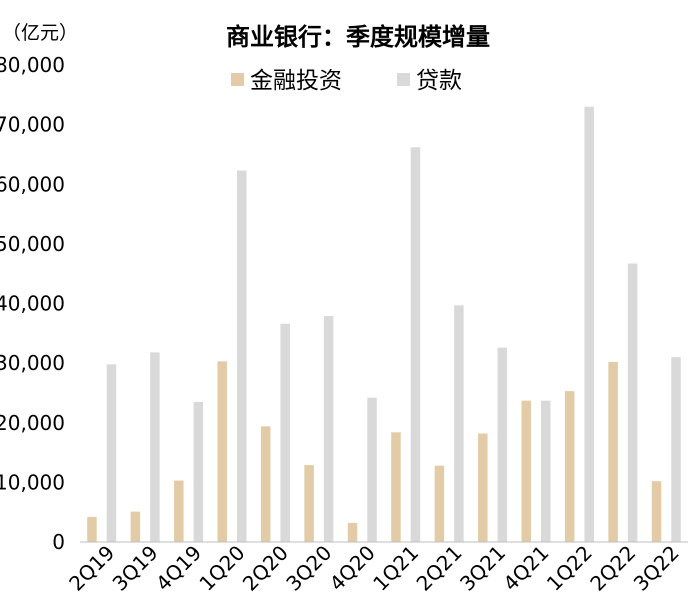 This screenshot has width=700, height=613. What do you see at coordinates (352, 532) in the screenshot?
I see `bar-financial-investment-4Q20` at bounding box center [352, 532].